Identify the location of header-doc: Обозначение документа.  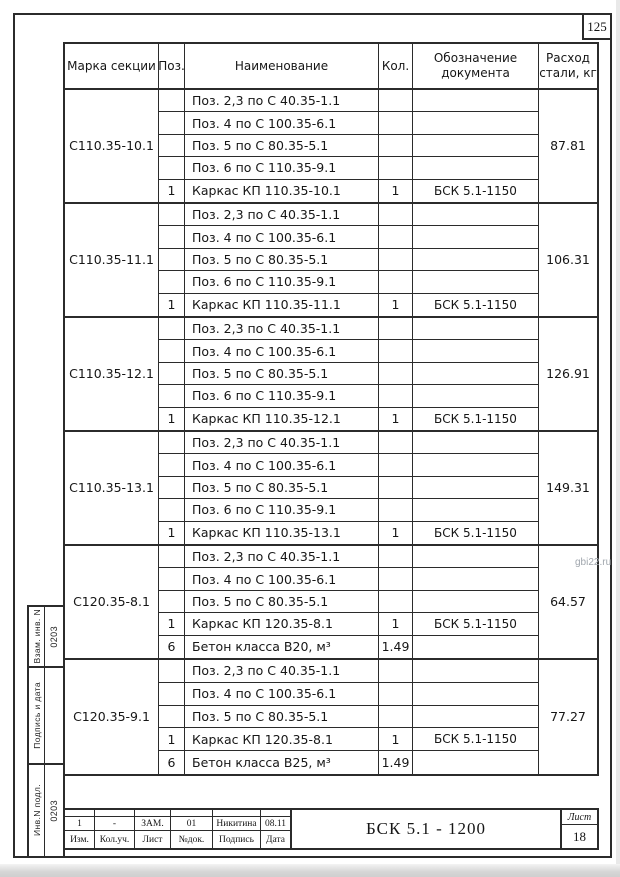
(476, 66).